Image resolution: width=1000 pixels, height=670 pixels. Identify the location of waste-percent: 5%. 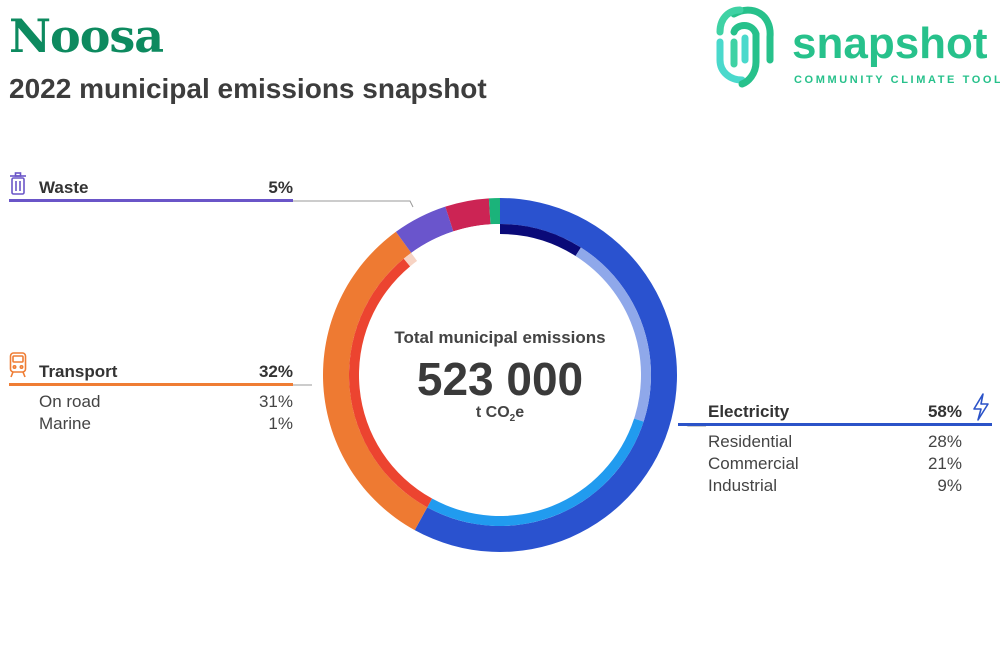
(280, 187).